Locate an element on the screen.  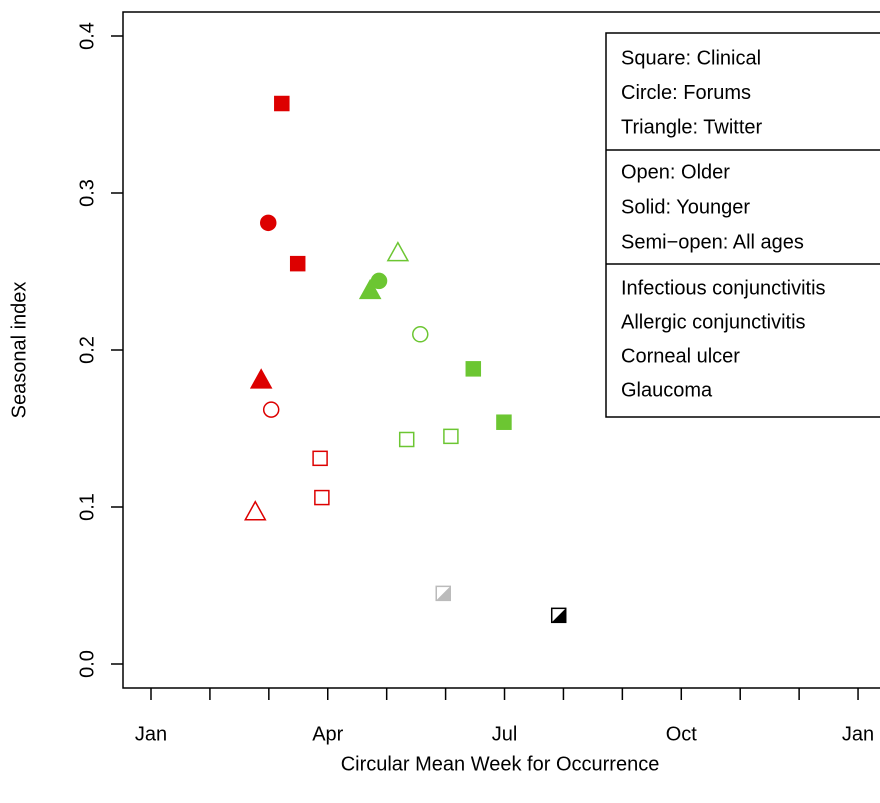
legend-entry: Triangle: Twitter is located at coordinates (692, 127).